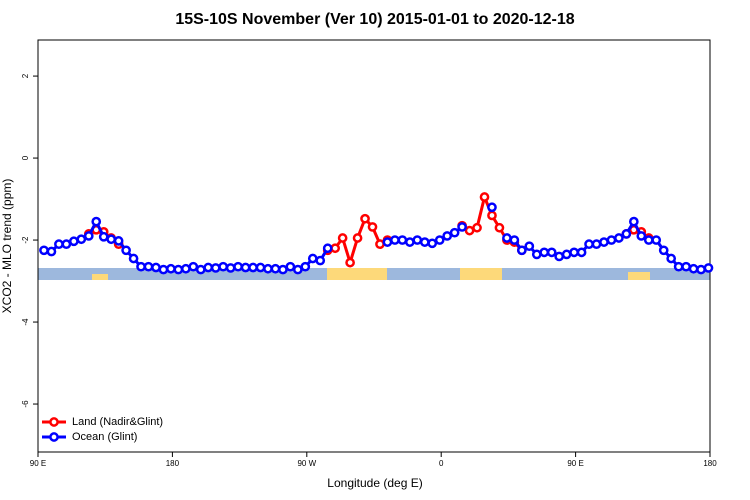 The width and height of the screenshot is (750, 500). What do you see at coordinates (117, 422) in the screenshot?
I see `legend-label: Land (Nadir&Glint)` at bounding box center [117, 422].